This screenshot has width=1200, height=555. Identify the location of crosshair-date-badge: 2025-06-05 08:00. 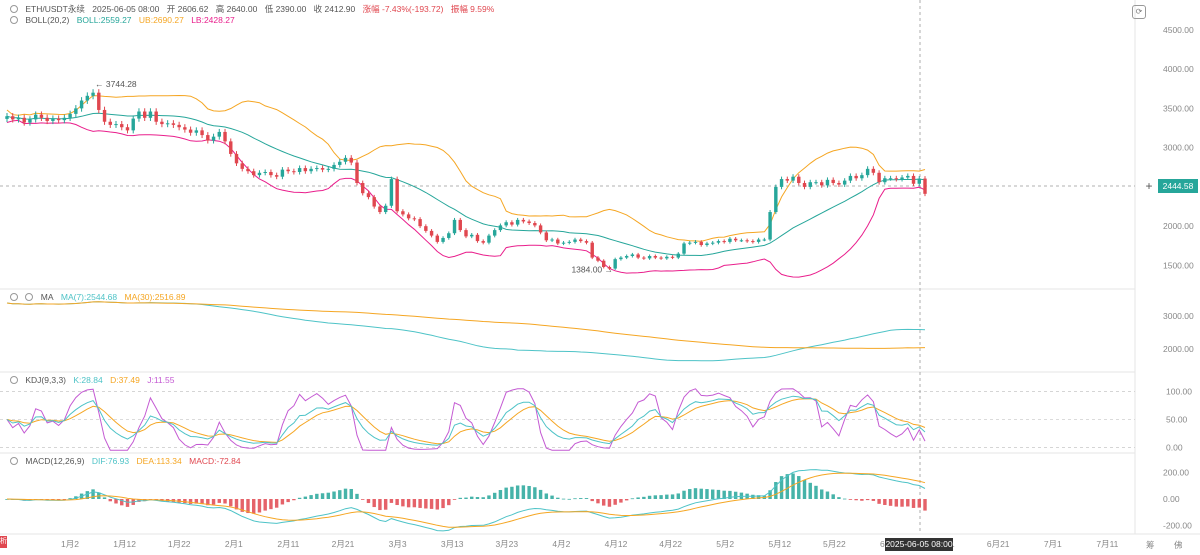
(919, 544).